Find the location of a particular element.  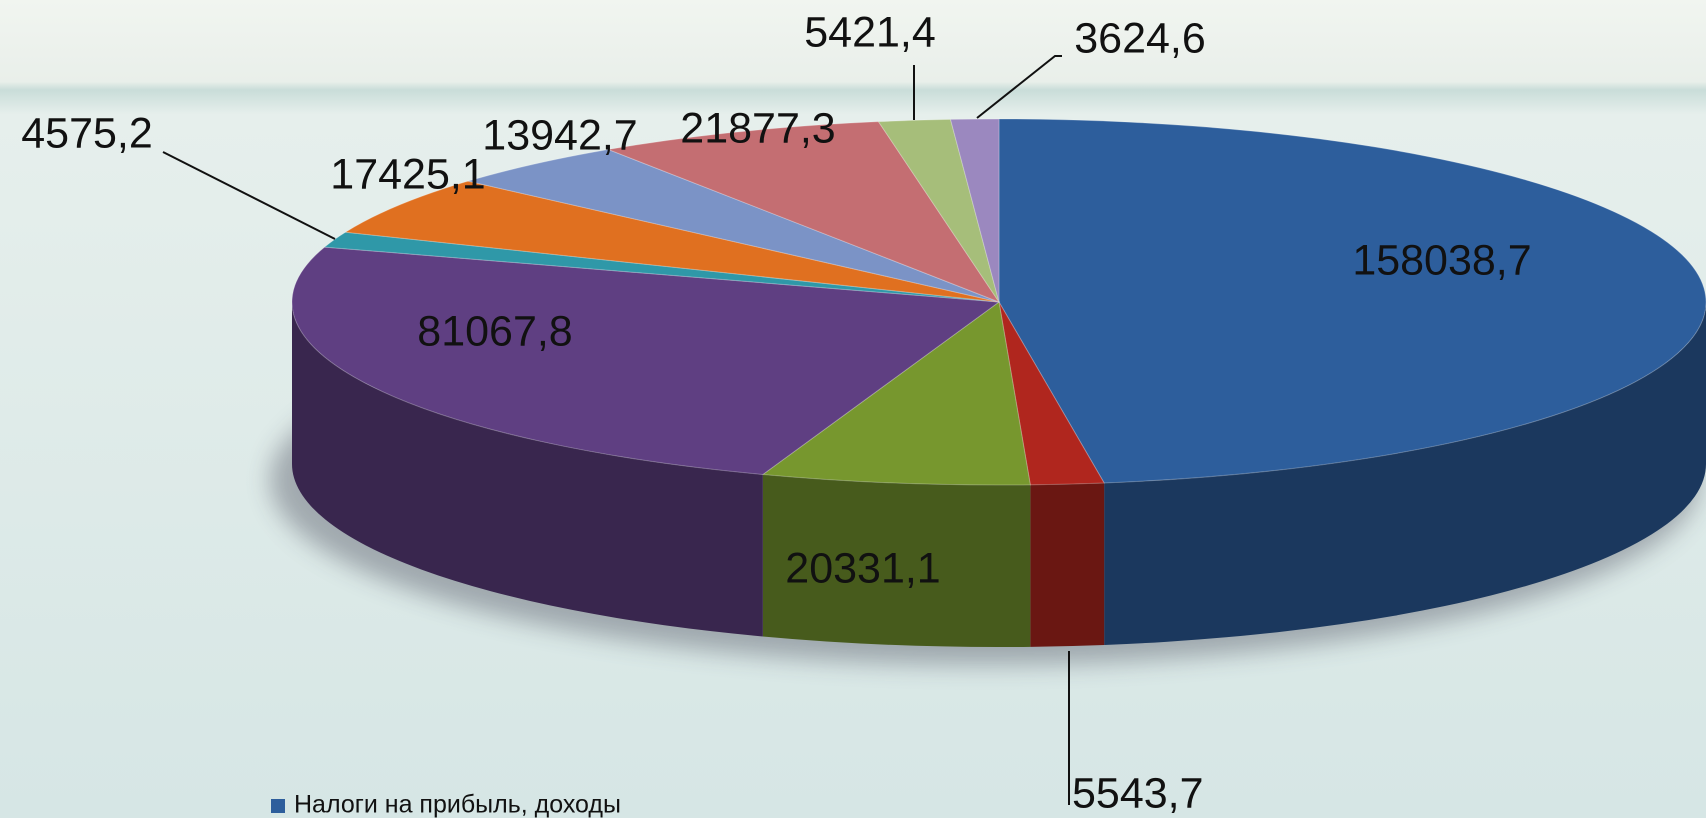

value-label: 13942,7 is located at coordinates (559, 135).